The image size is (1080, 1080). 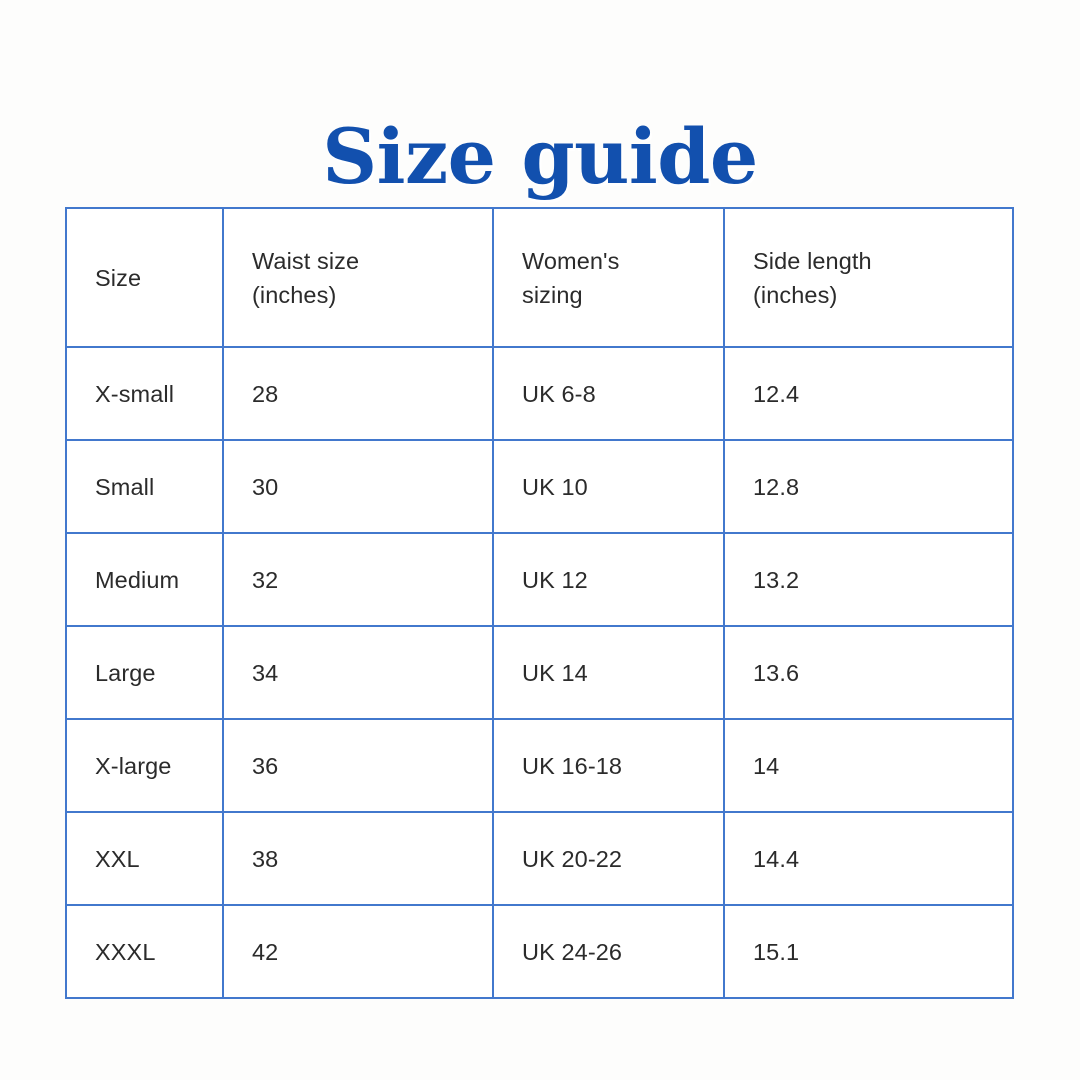 I want to click on cell-womens: UK 20-22, so click(x=608, y=858).